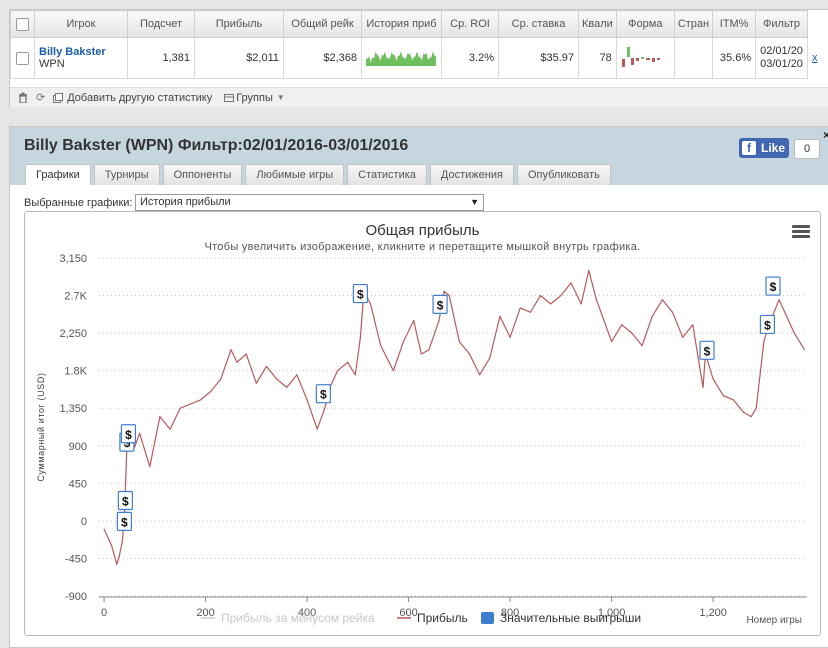 This screenshot has width=828, height=648. I want to click on tab-opponents: Оппоненты, so click(202, 174).